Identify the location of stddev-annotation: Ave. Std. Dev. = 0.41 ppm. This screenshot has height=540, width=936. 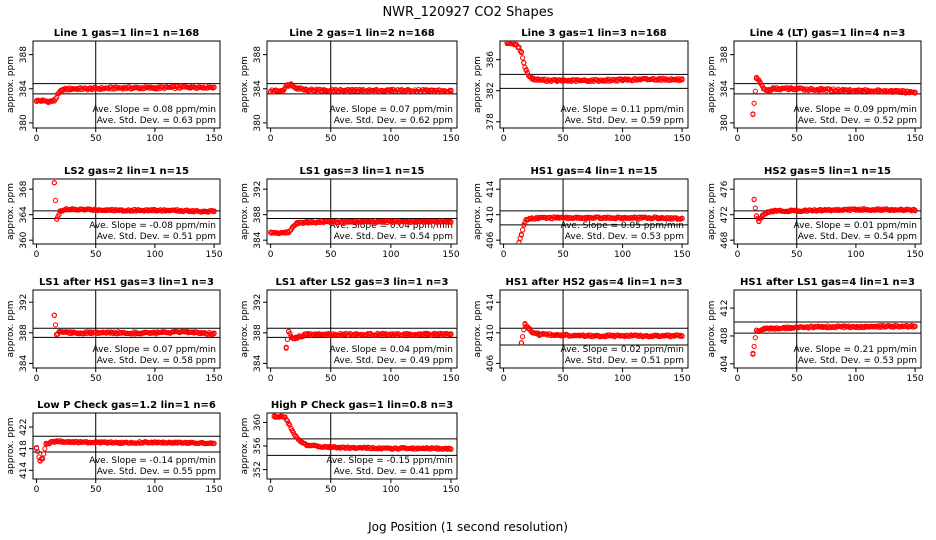
(393, 472).